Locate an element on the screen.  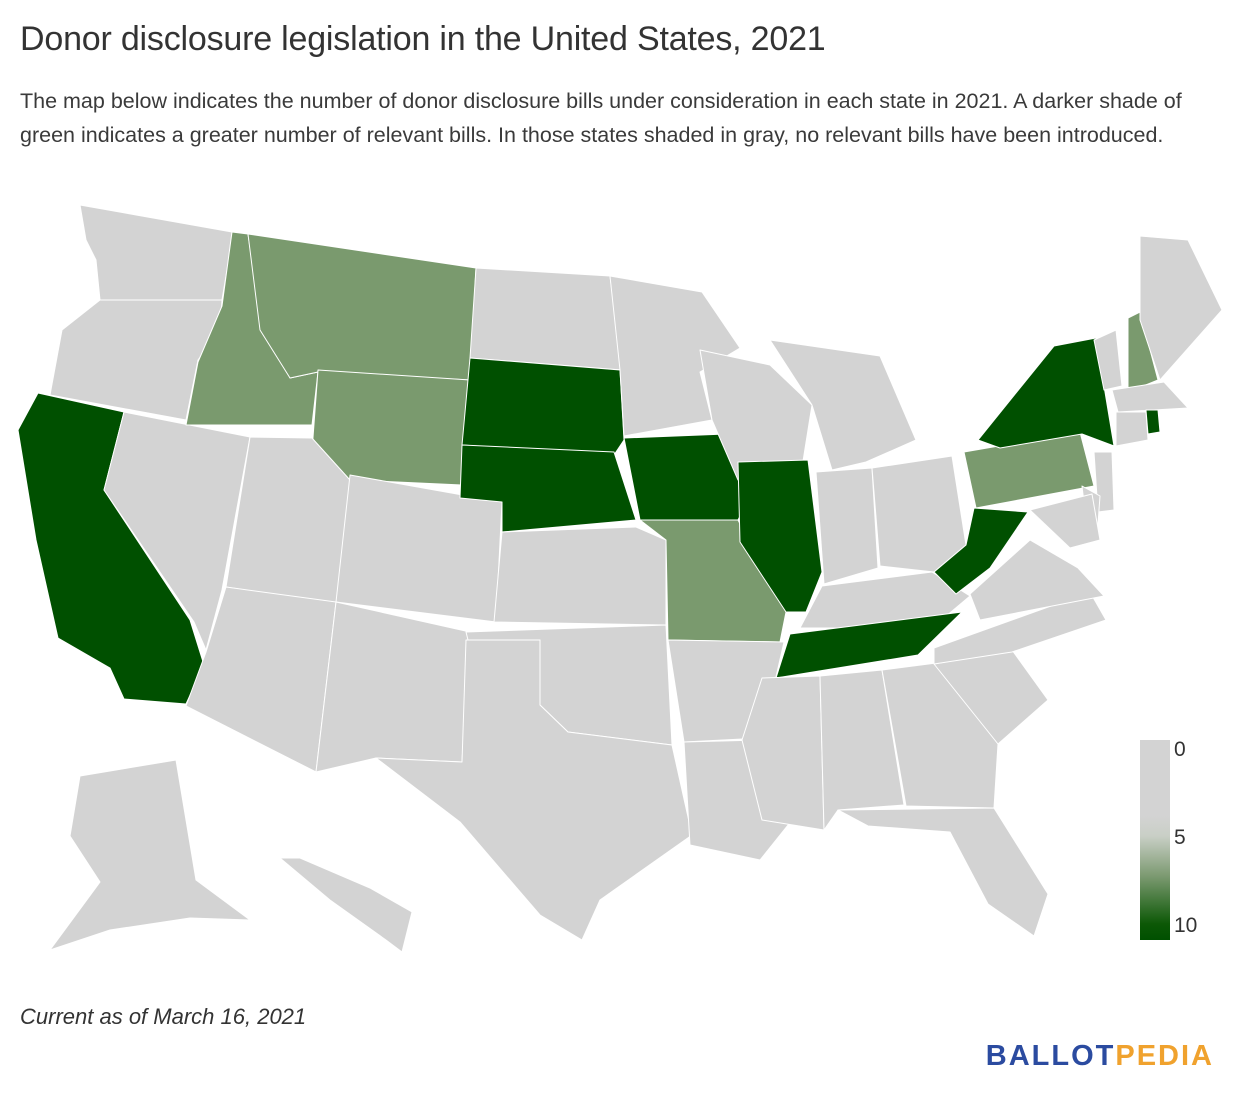
logo-part-1: BALLOT is located at coordinates (1050, 1056).